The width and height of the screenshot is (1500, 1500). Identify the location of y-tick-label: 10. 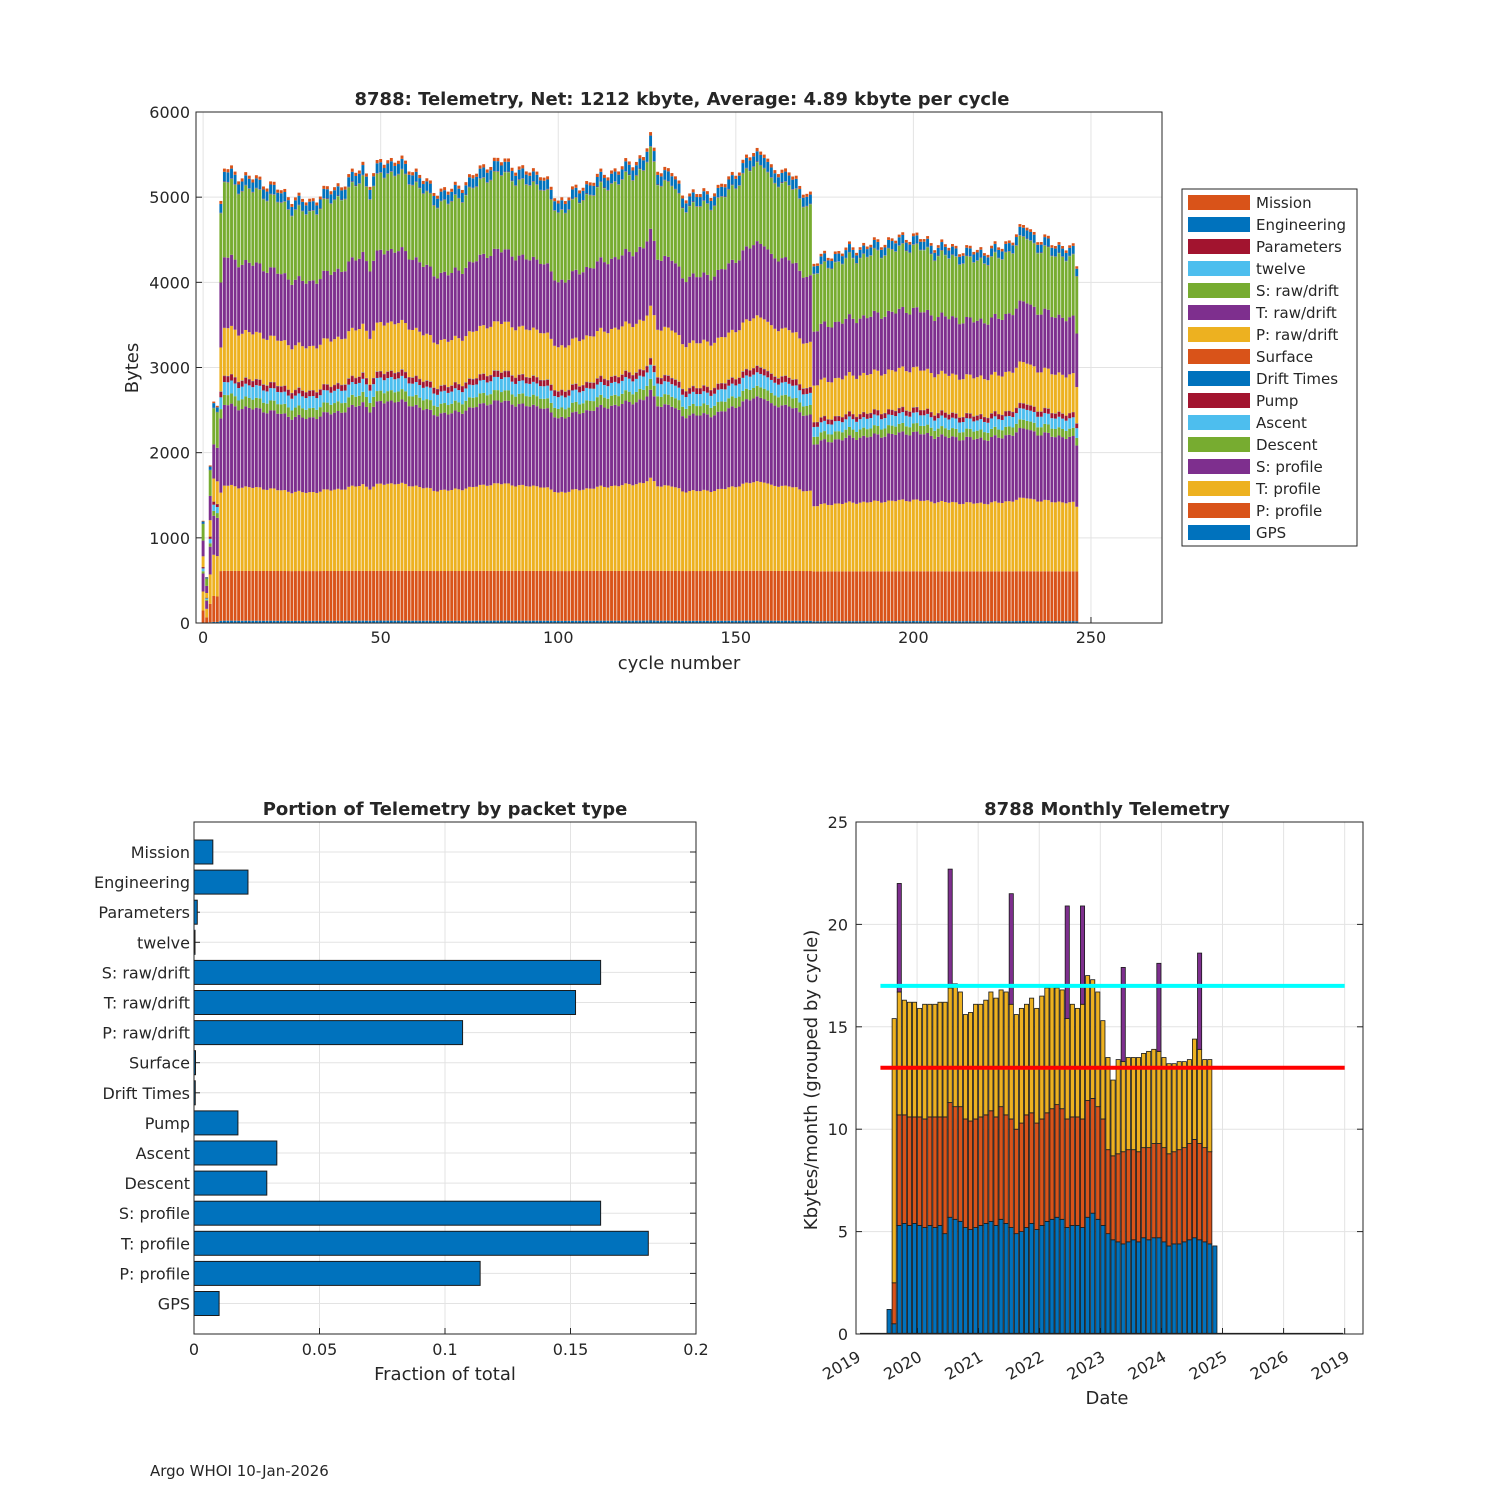
(838, 1129).